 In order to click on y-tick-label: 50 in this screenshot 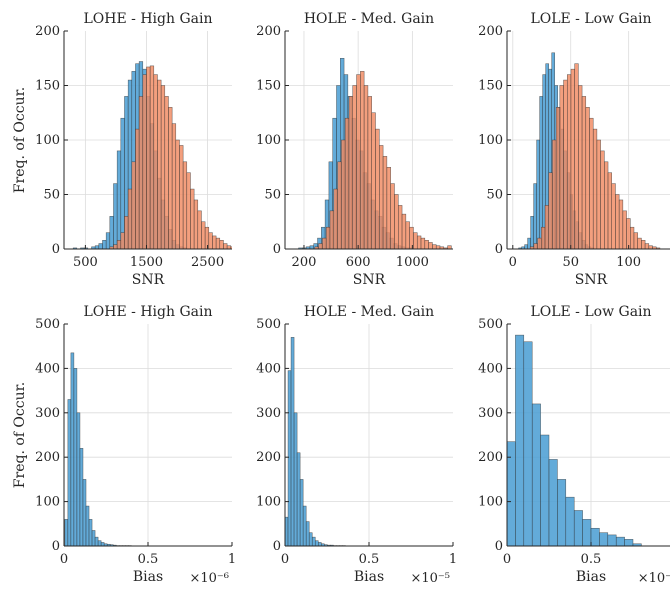, I will do `click(494, 195)`.